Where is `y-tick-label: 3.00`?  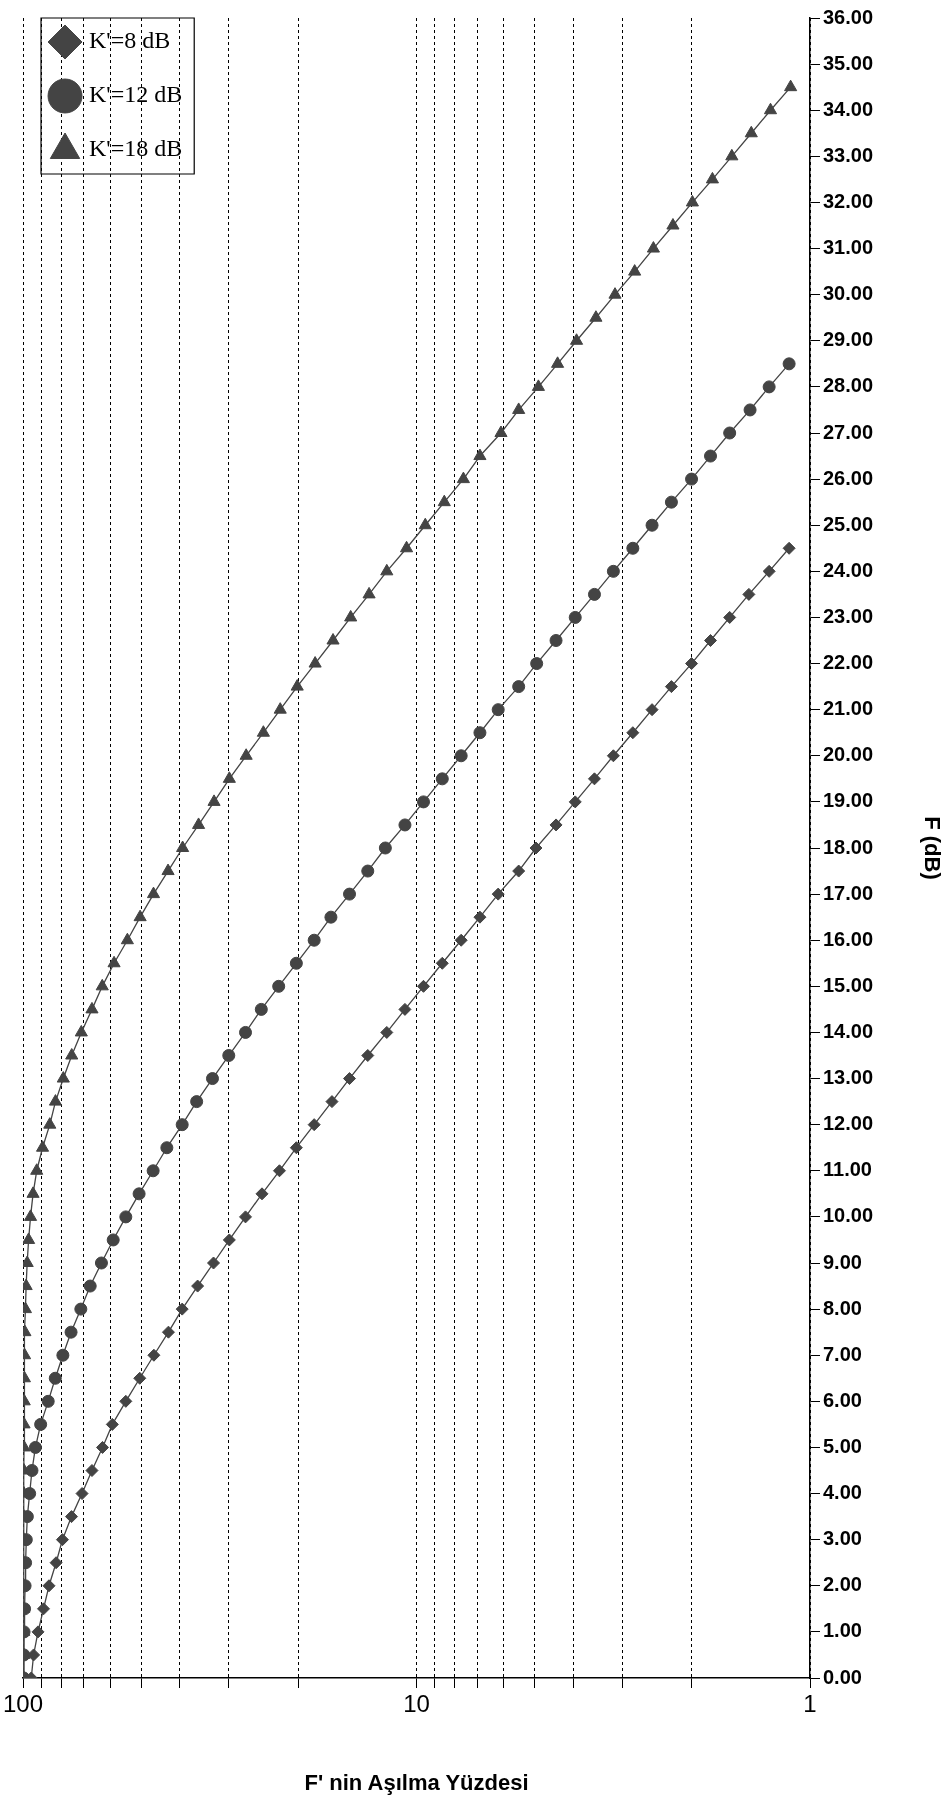
y-tick-label: 3.00 is located at coordinates (842, 1538).